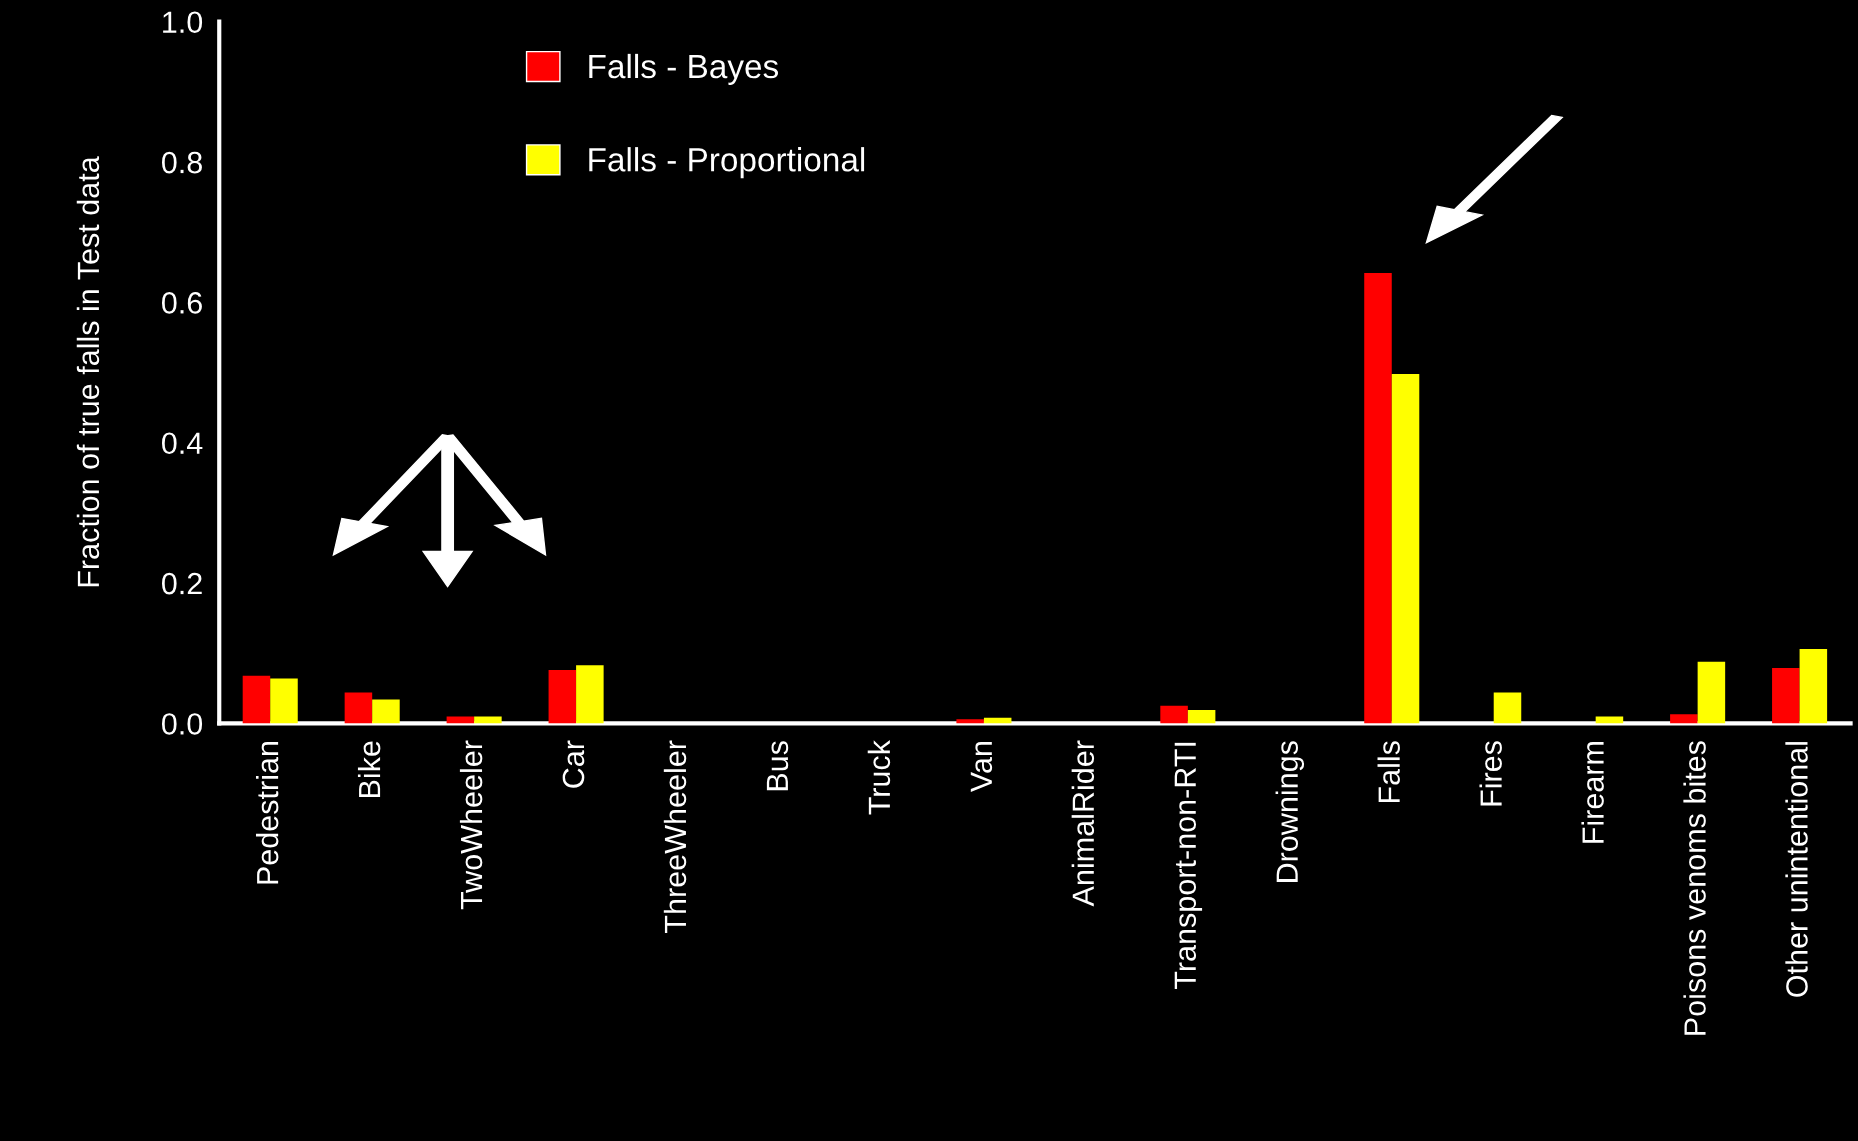  What do you see at coordinates (981, 767) in the screenshot?
I see `x-tick-label: Van` at bounding box center [981, 767].